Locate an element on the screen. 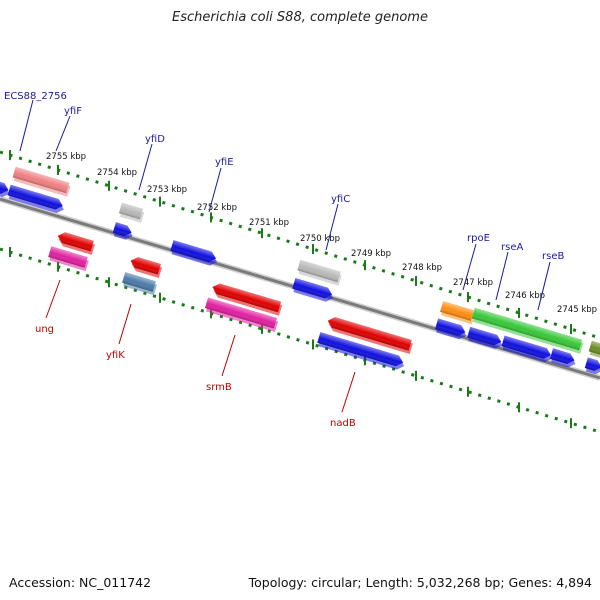  gene-right-edge-2-shade is located at coordinates (592, 364).